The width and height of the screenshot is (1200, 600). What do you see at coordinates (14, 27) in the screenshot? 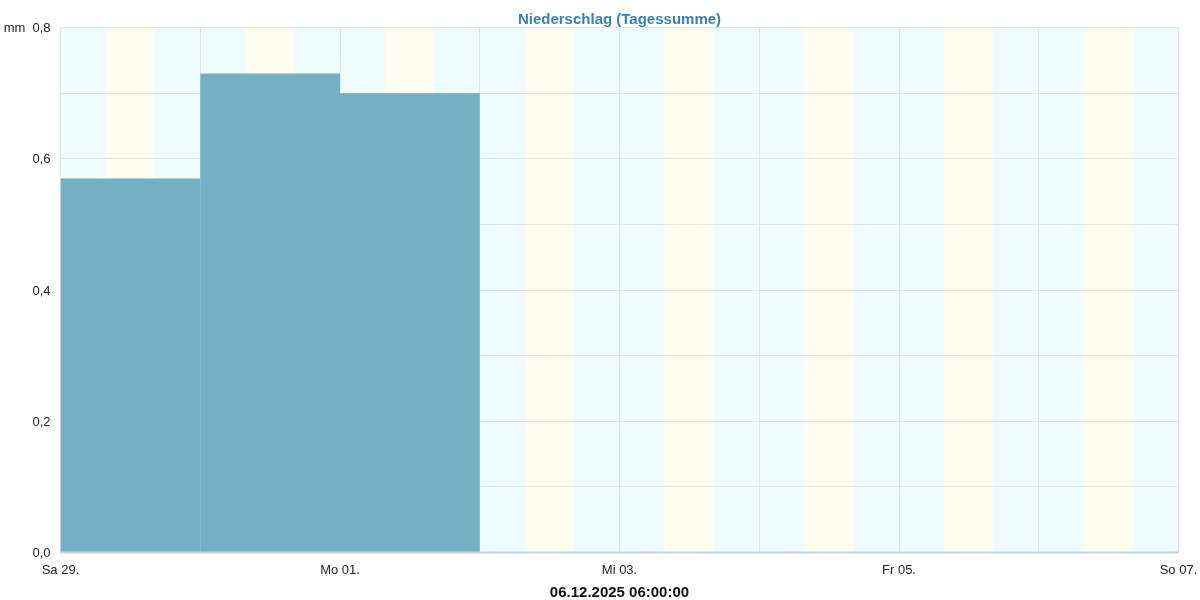
I see `y-axis-title: mm` at bounding box center [14, 27].